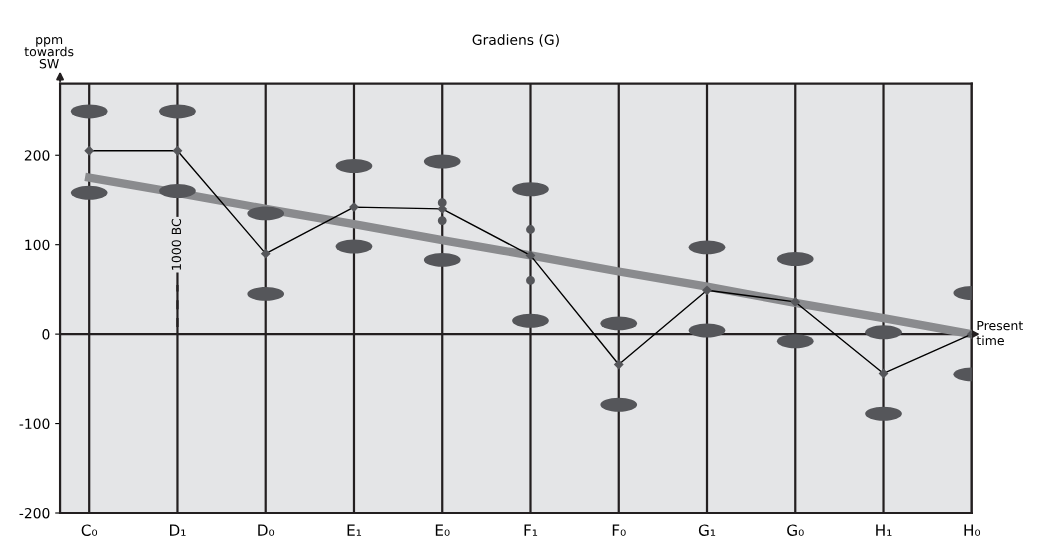  I want to click on y-axis-title: ppm towards SW, so click(49, 53).